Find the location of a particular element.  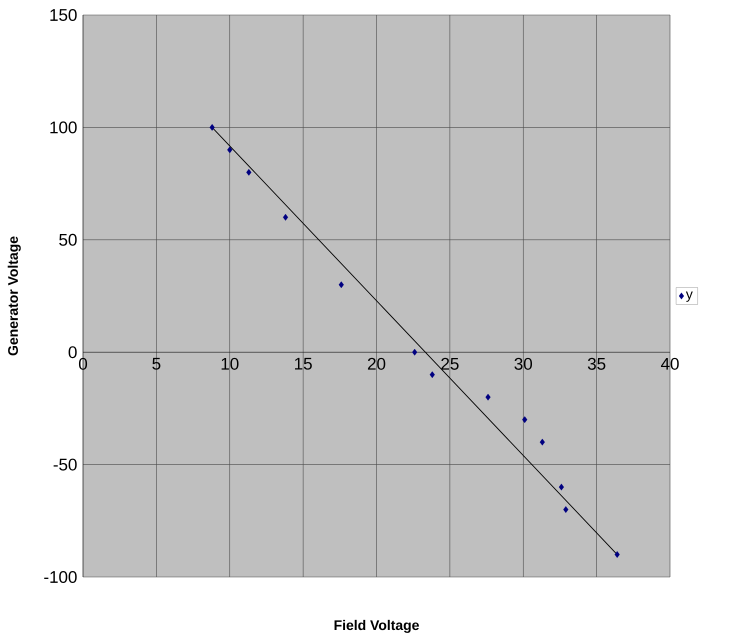

x-tick-label: 20 is located at coordinates (377, 364).